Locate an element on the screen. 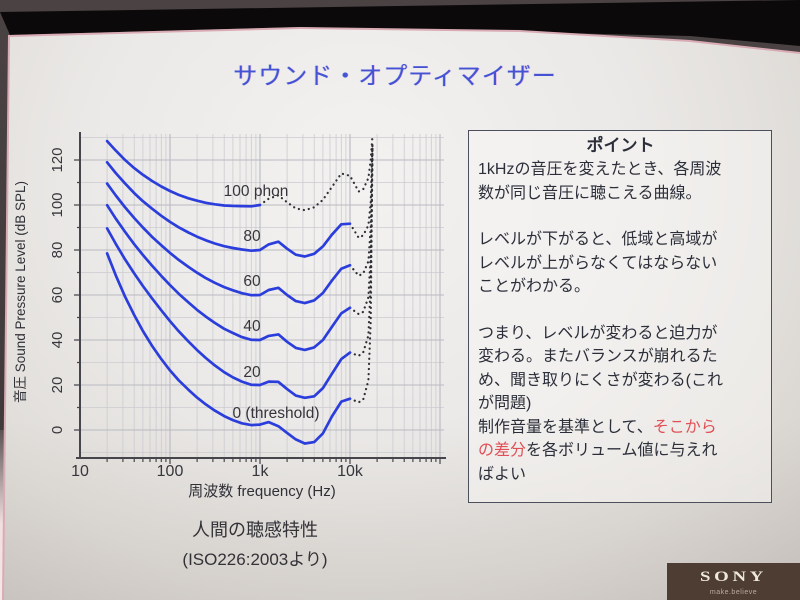 The image size is (800, 600). chart-caption-line2: (ISO226:2003より) is located at coordinates (255, 559).